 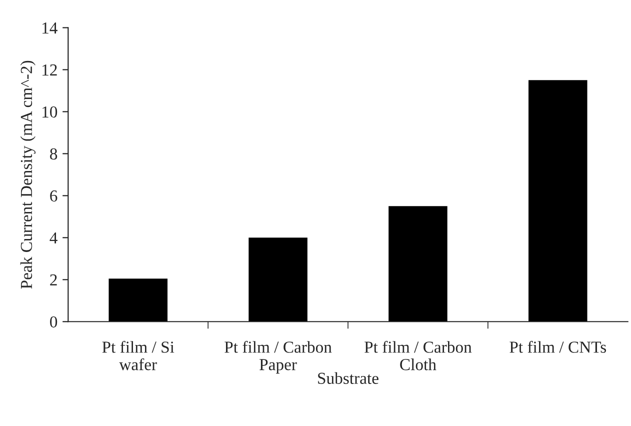 I want to click on y-tick-label: 12, so click(x=49, y=70).